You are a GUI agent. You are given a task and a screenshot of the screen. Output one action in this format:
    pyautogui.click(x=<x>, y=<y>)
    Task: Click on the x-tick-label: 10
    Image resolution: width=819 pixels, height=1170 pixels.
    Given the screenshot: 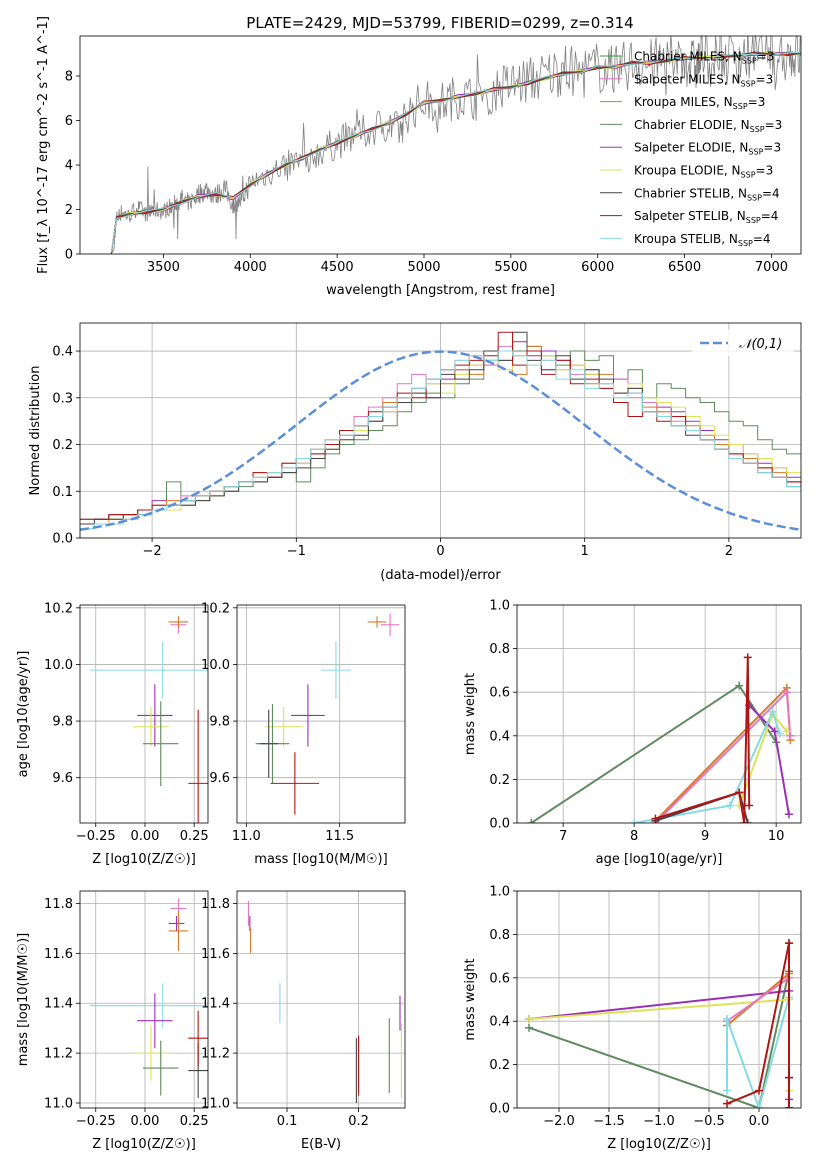 What is the action you would take?
    pyautogui.click(x=776, y=836)
    